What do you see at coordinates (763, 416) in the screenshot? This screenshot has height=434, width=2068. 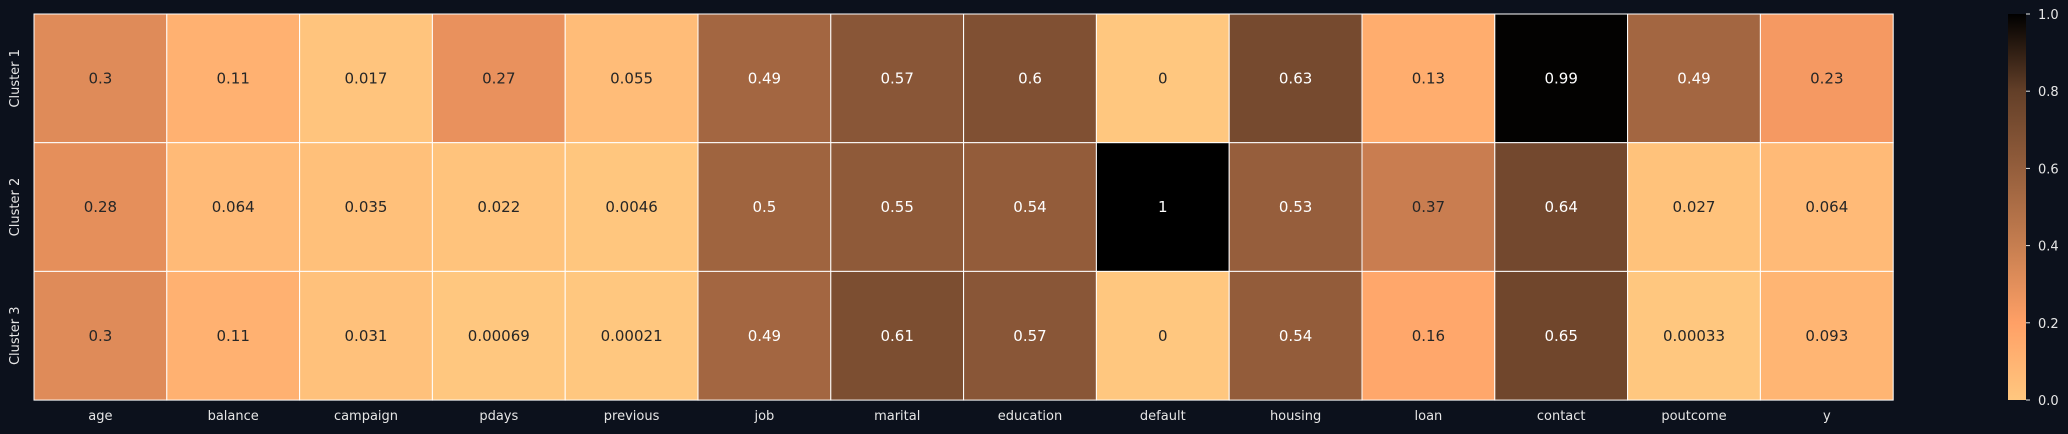 I see `x-tick-label: job` at bounding box center [763, 416].